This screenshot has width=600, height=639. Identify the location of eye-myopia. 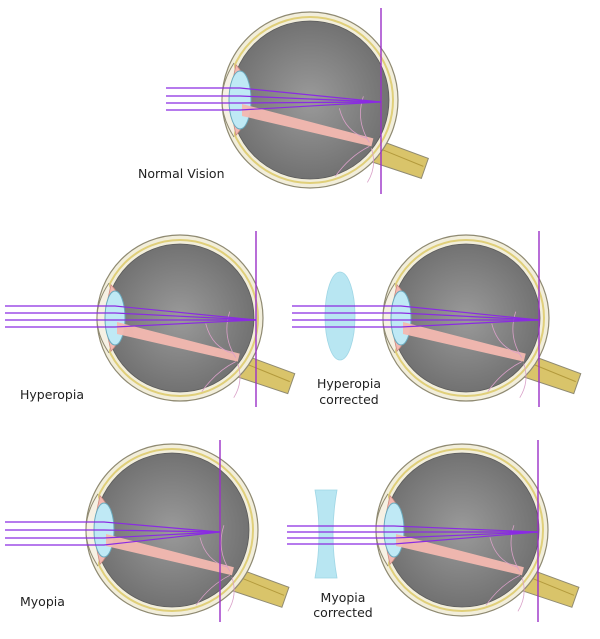
(147, 531).